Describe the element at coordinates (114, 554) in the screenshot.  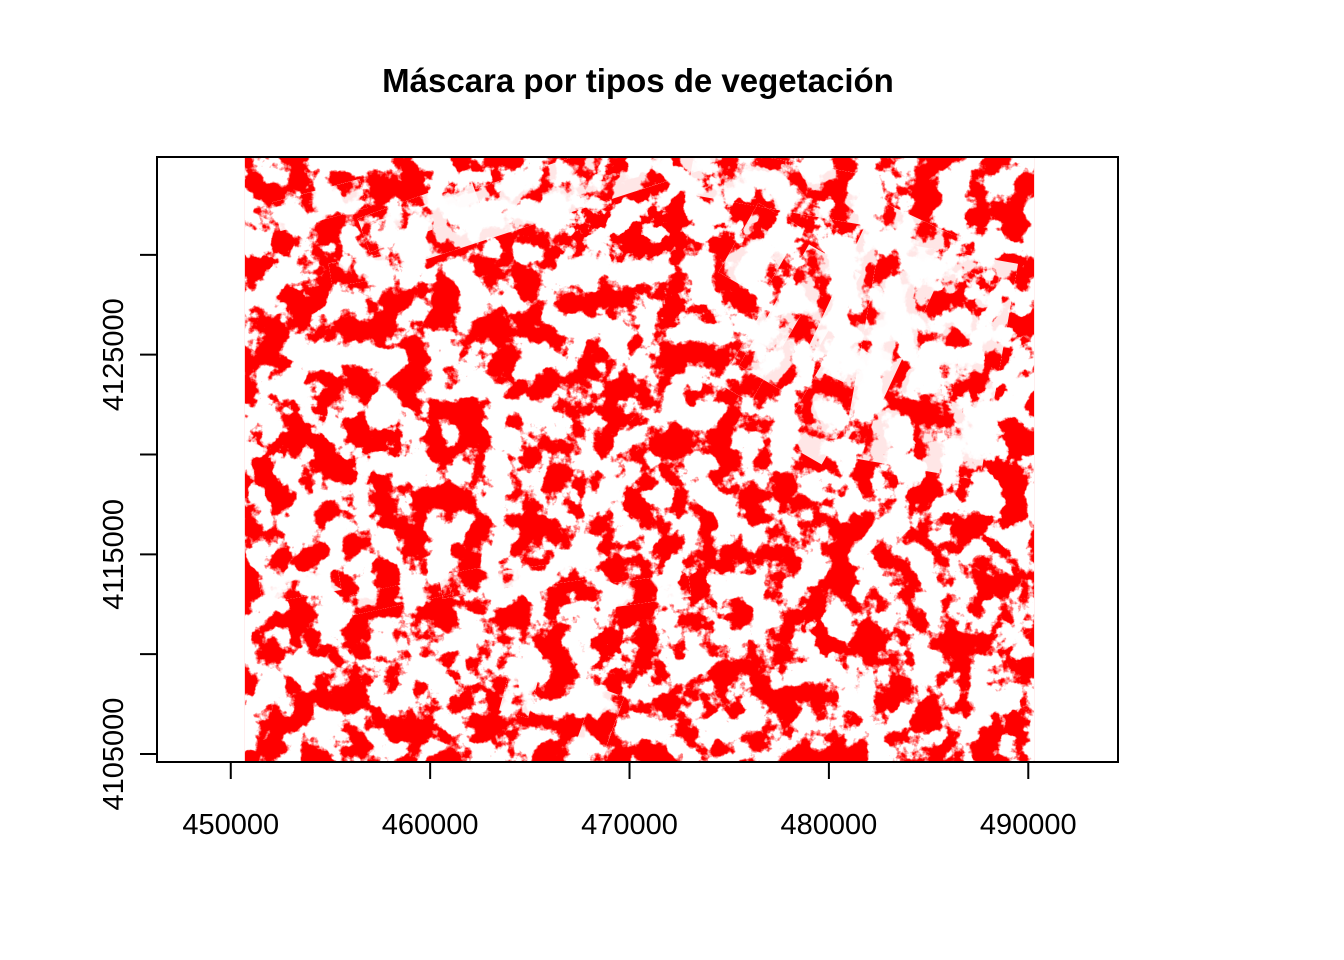
I see `y-tick-label: 4115000` at that location.